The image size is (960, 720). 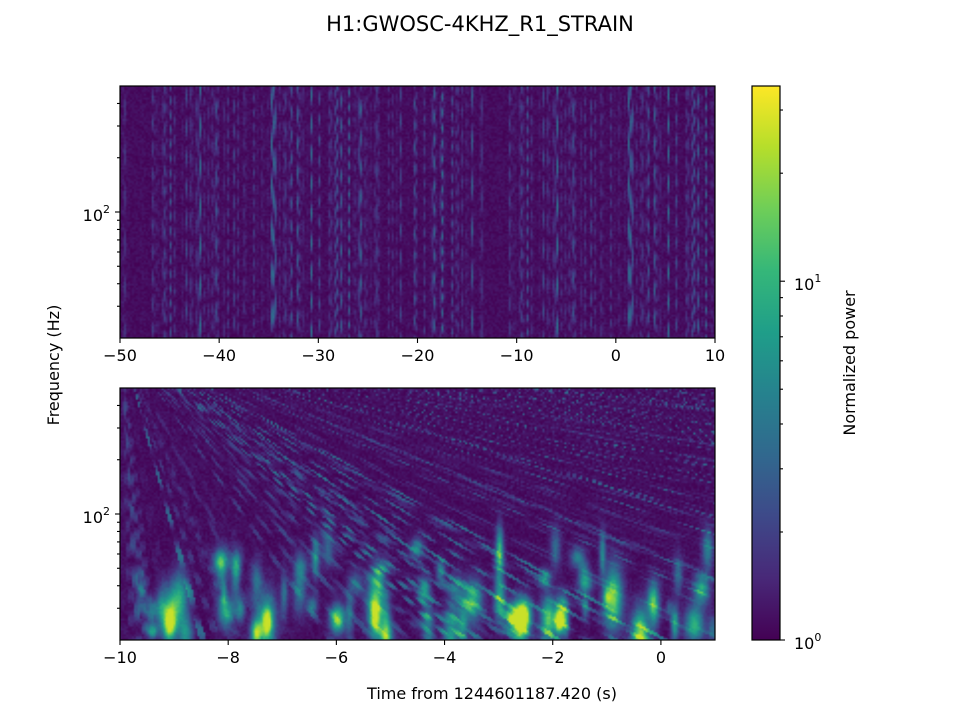 I want to click on top-x-ticks: −50 −40 −30 −20 −10 0 10, so click(x=414, y=351).